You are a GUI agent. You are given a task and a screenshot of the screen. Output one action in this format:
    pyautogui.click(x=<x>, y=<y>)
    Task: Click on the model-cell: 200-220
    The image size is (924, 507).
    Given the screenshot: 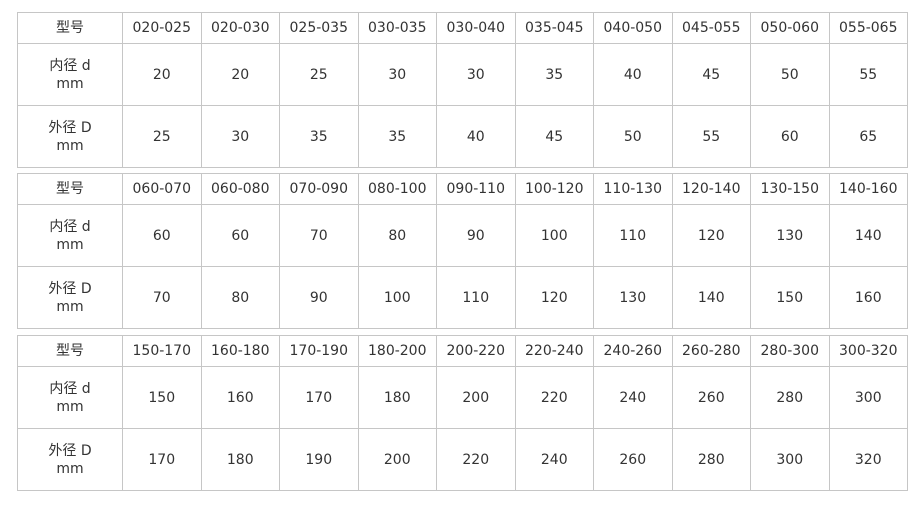 What is the action you would take?
    pyautogui.click(x=476, y=351)
    